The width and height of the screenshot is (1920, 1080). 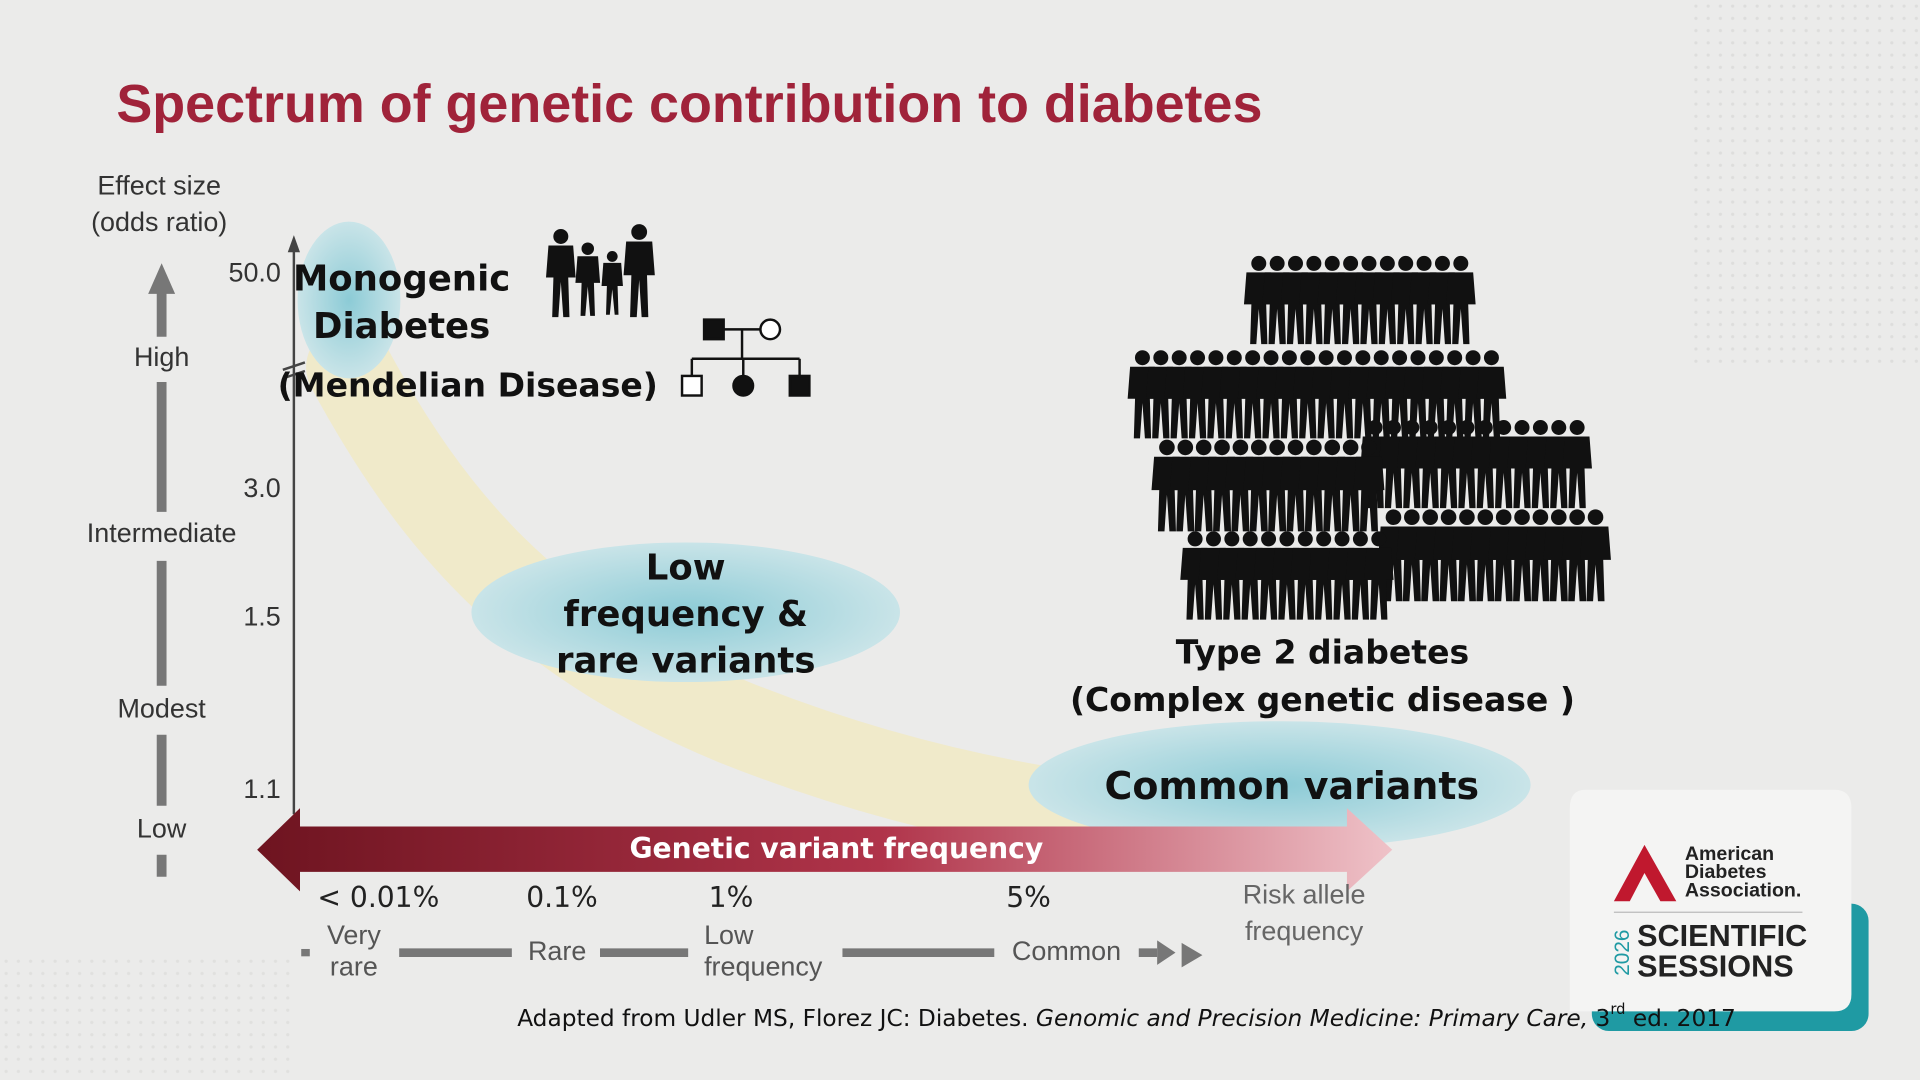 I want to click on frequency-category: Low, so click(x=729, y=935).